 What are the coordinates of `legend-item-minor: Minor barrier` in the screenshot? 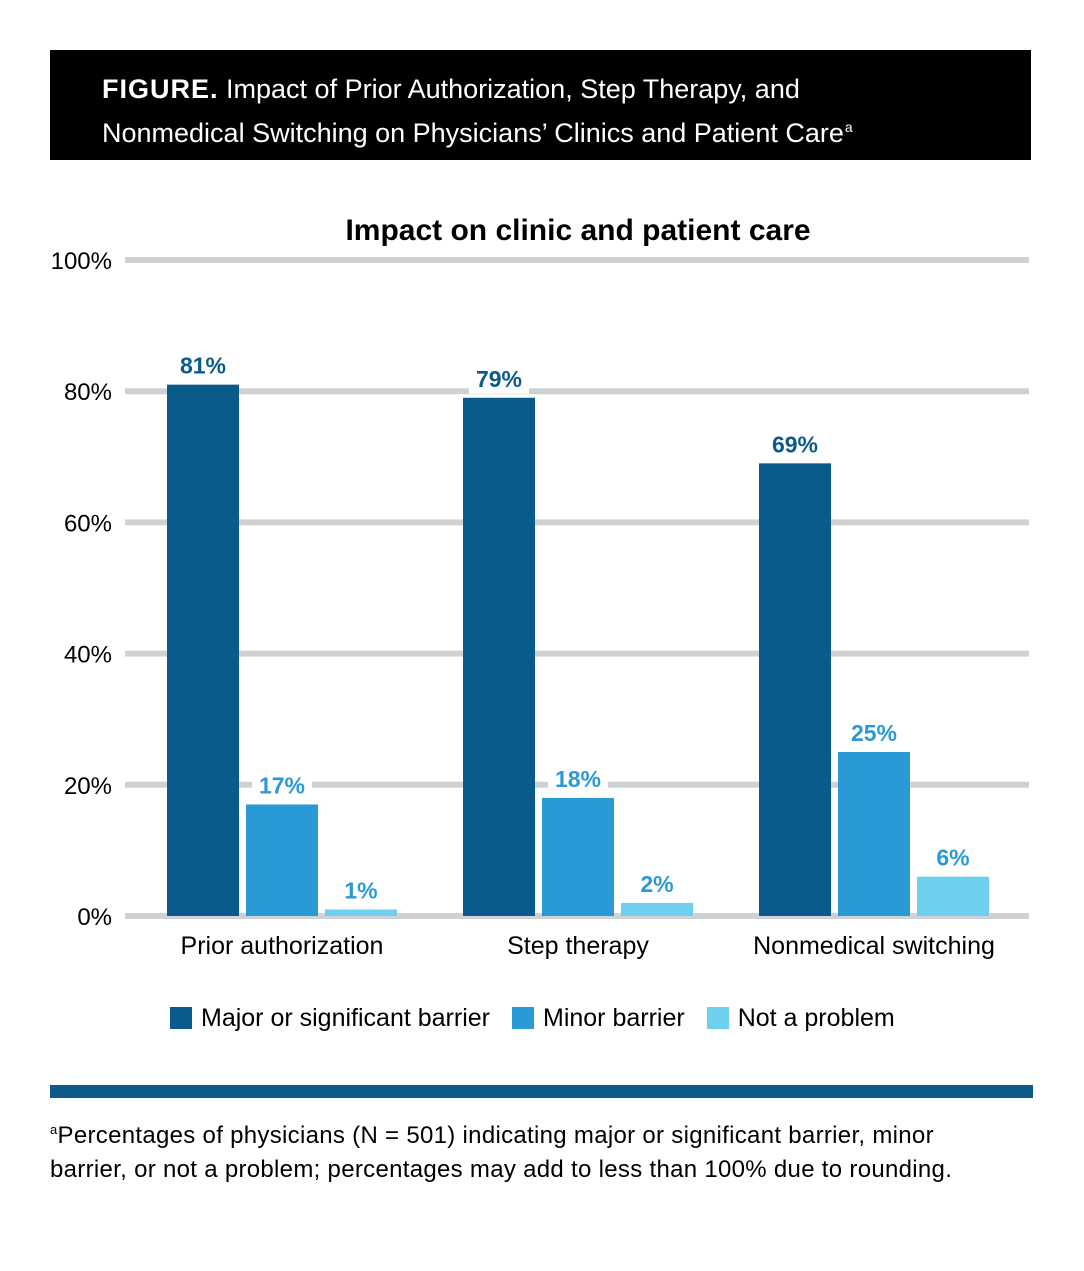 It's located at (598, 1018).